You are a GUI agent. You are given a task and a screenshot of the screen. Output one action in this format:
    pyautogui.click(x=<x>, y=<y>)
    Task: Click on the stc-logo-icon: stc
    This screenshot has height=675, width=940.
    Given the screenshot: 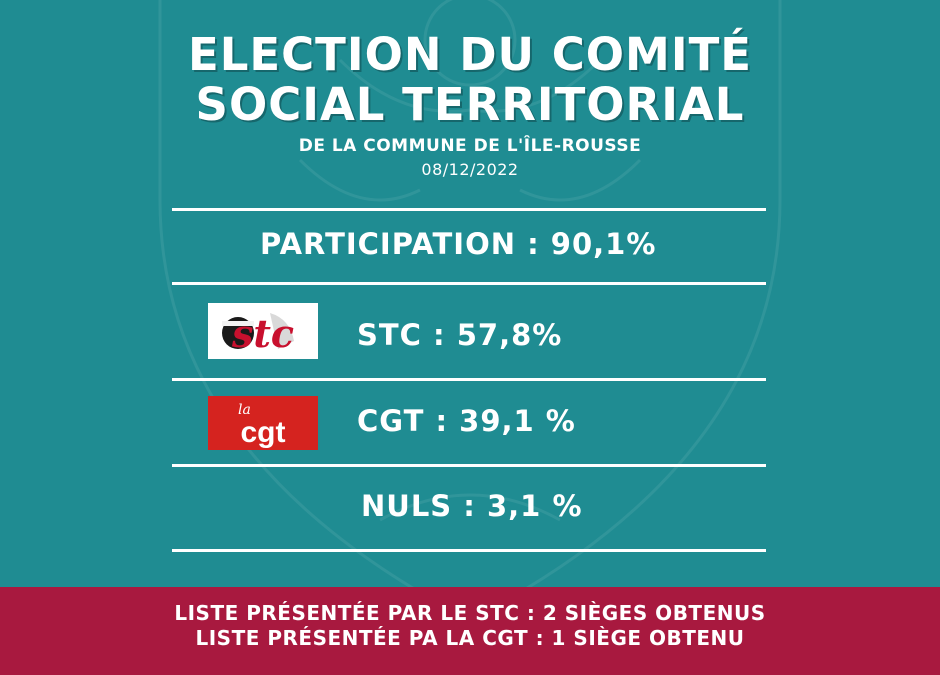 What is the action you would take?
    pyautogui.click(x=263, y=331)
    